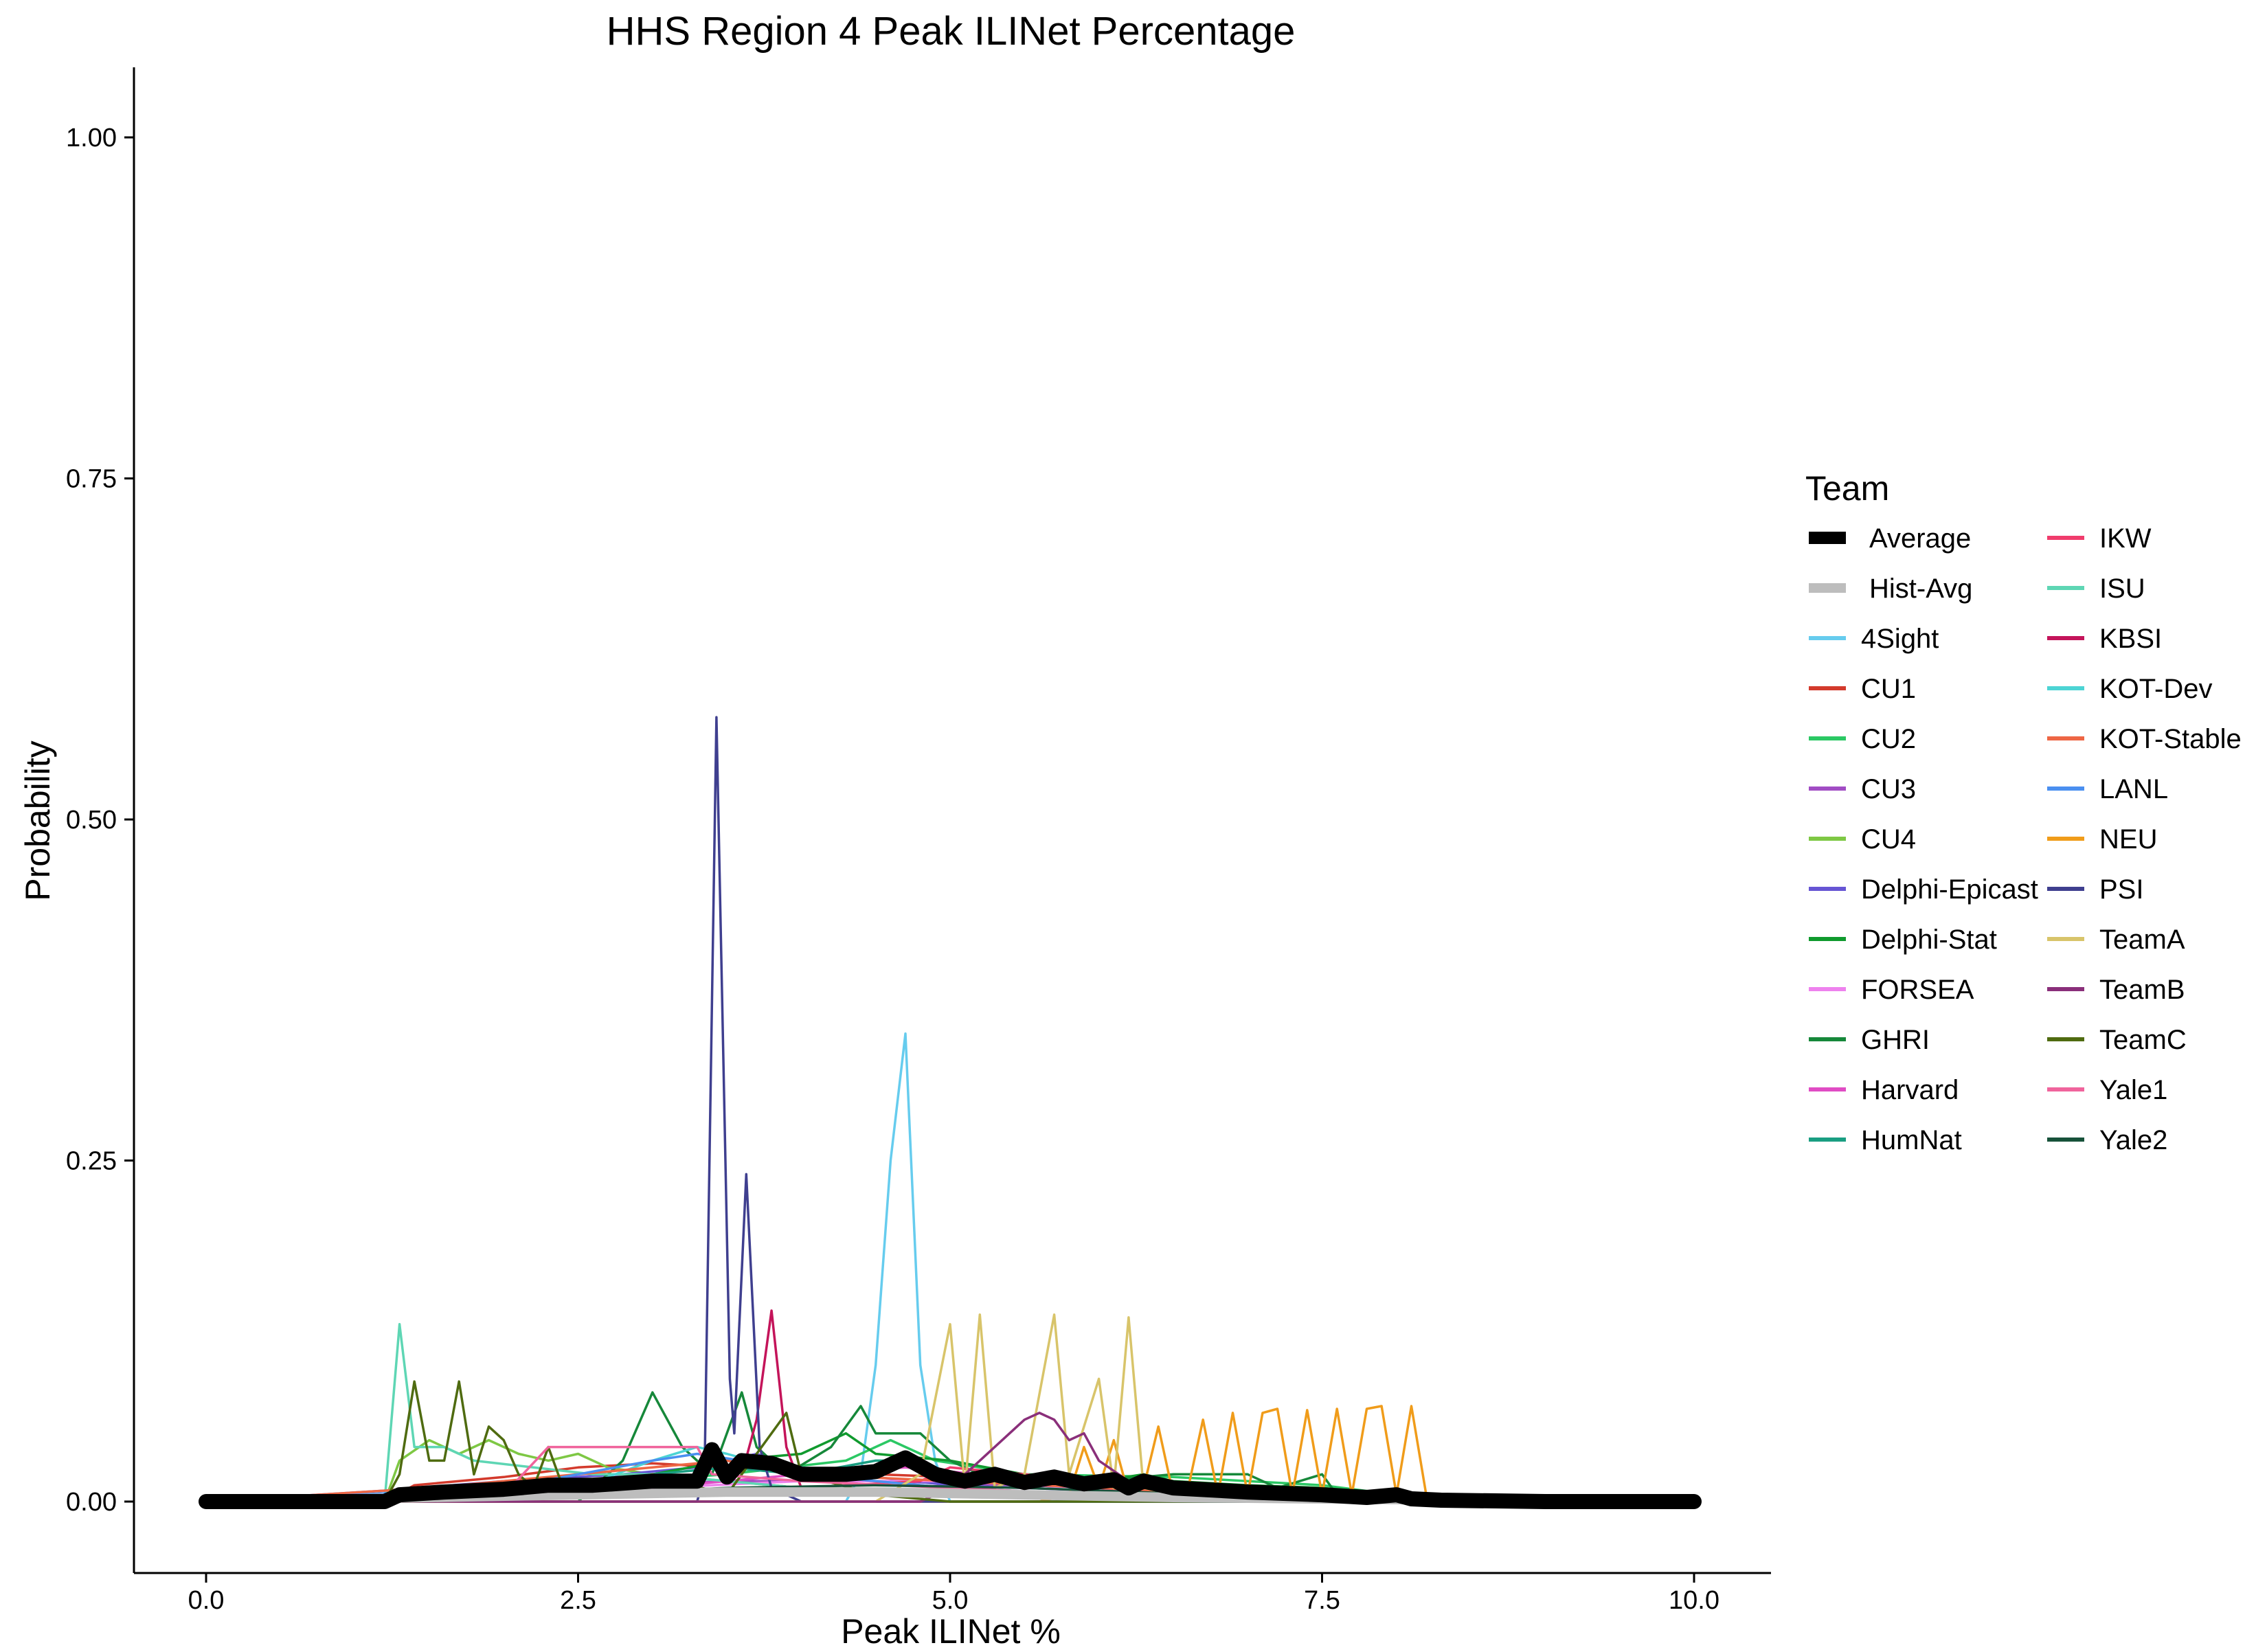 Image resolution: width=2267 pixels, height=1652 pixels. Describe the element at coordinates (1950, 889) in the screenshot. I see `legend-label-delphi-epicast: Delphi-Epicast` at that location.